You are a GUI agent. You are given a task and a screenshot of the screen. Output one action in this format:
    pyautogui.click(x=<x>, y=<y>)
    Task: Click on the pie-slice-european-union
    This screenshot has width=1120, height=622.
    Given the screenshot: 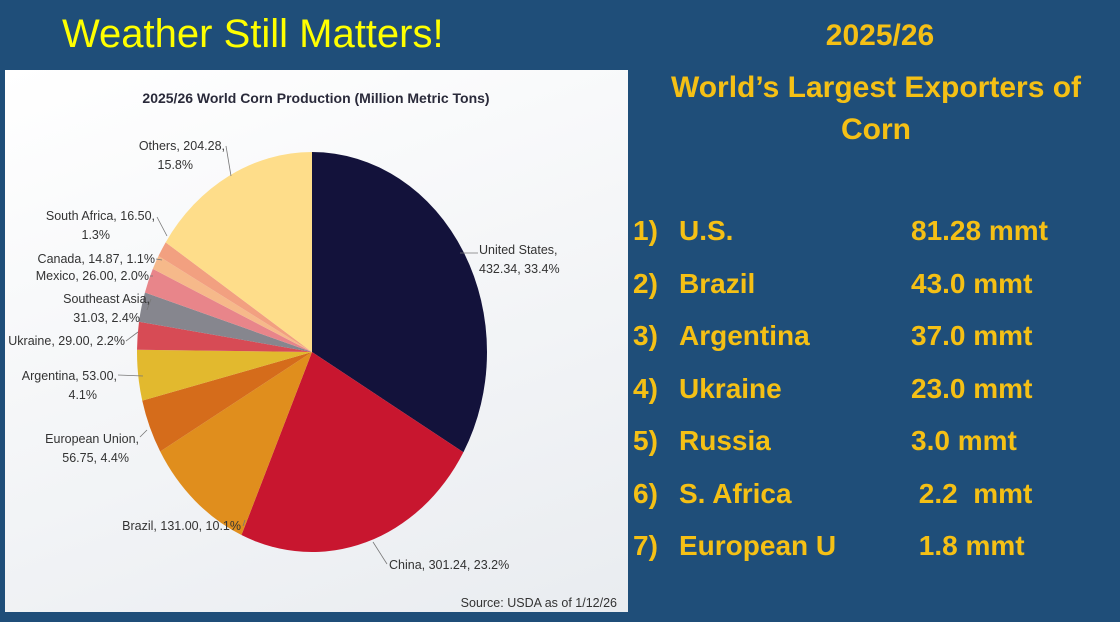 What is the action you would take?
    pyautogui.click(x=227, y=402)
    